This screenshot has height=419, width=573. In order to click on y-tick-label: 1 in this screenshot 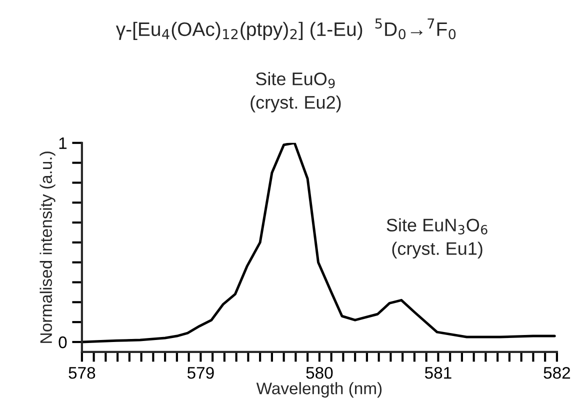, I will do `click(63, 143)`.